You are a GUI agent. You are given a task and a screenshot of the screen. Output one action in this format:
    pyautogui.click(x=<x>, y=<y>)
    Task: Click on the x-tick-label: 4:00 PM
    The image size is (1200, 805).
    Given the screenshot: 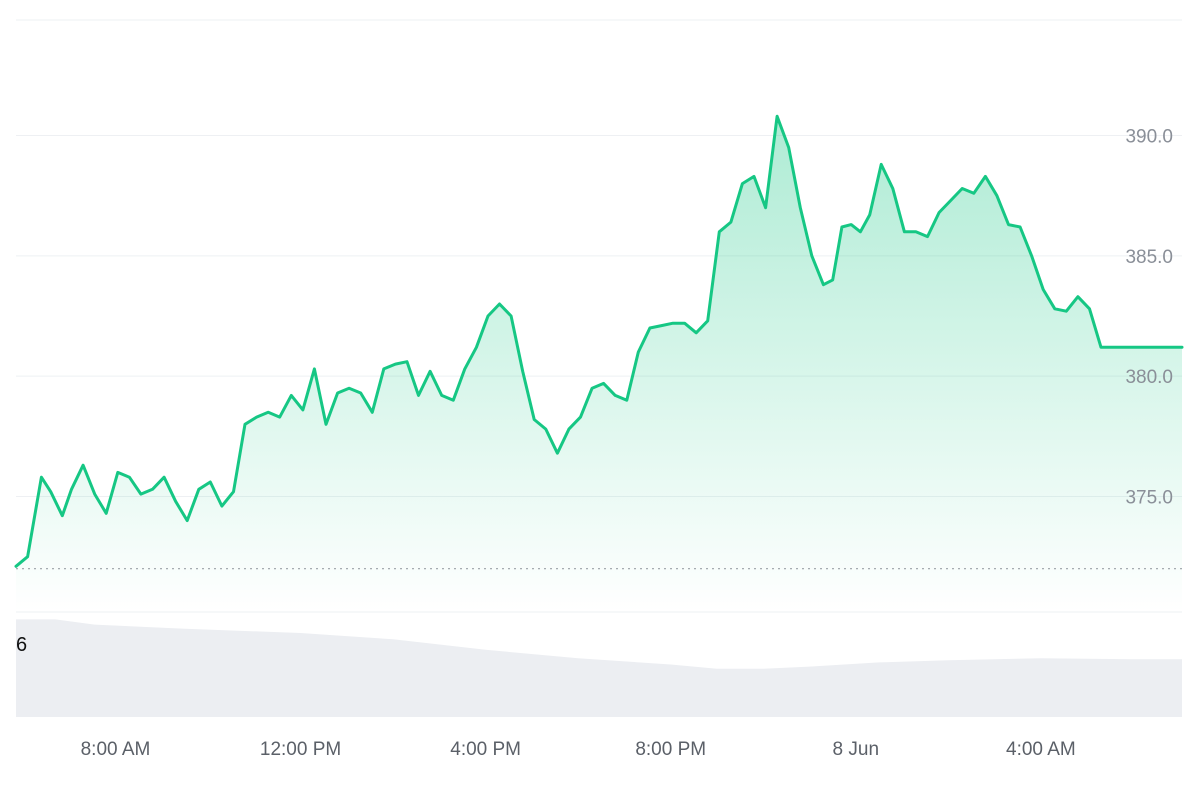 What is the action you would take?
    pyautogui.click(x=485, y=749)
    